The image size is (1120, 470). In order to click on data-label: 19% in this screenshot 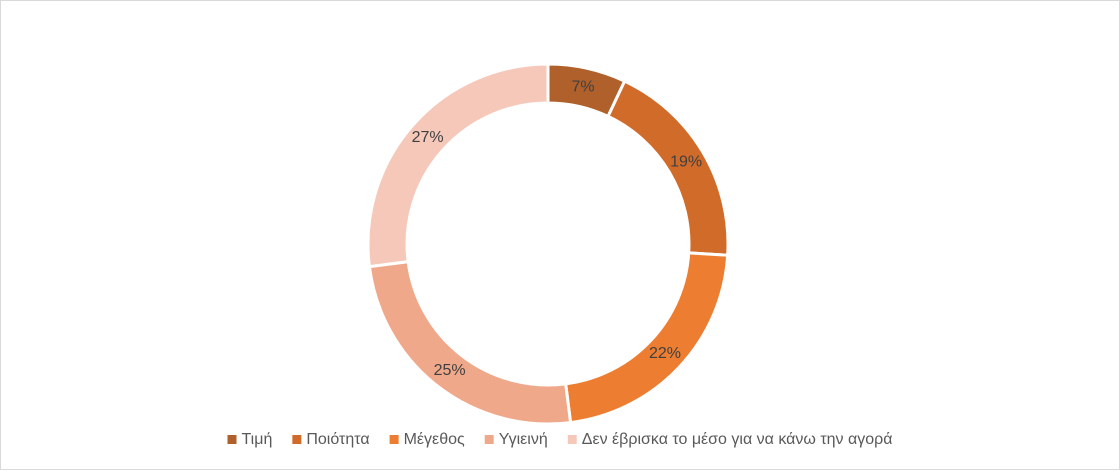, I will do `click(686, 162)`.